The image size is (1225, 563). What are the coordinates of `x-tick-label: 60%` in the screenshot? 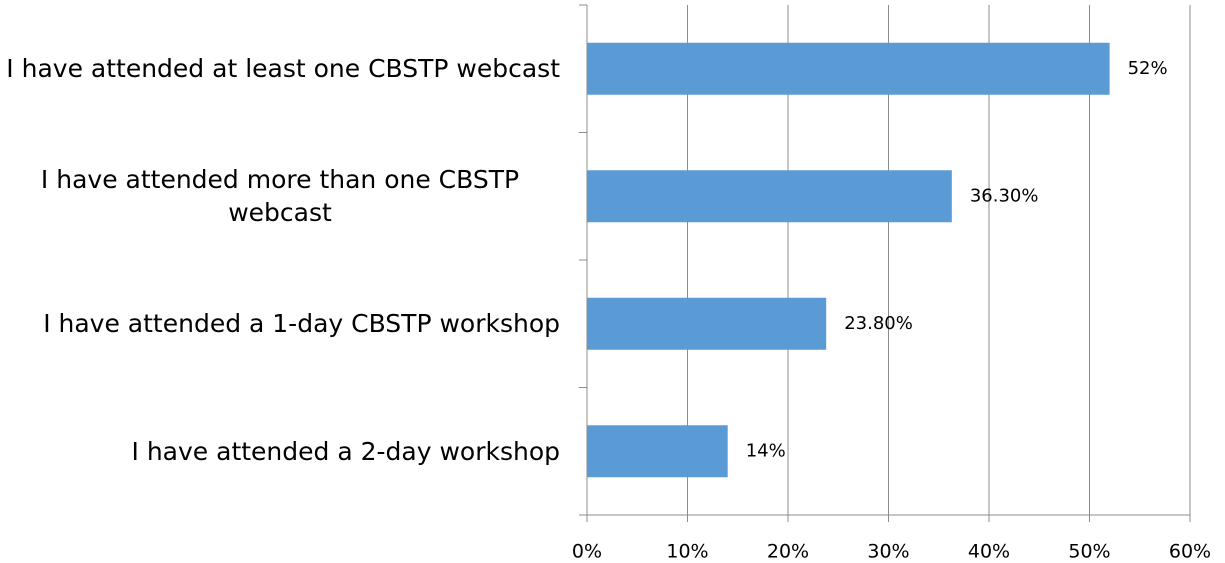 It's located at (1190, 552).